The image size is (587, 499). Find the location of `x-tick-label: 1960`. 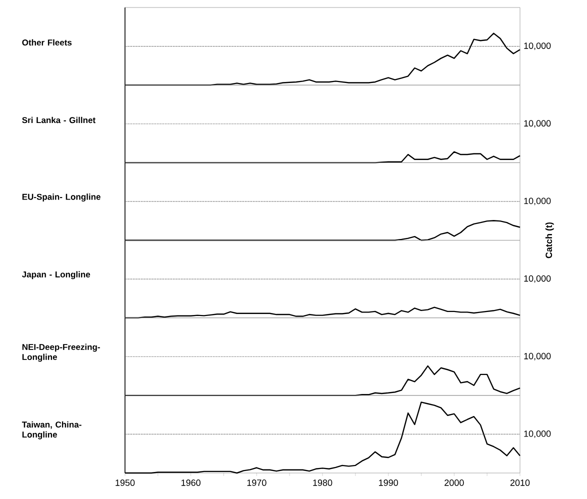

x-tick-label: 1960 is located at coordinates (191, 483).